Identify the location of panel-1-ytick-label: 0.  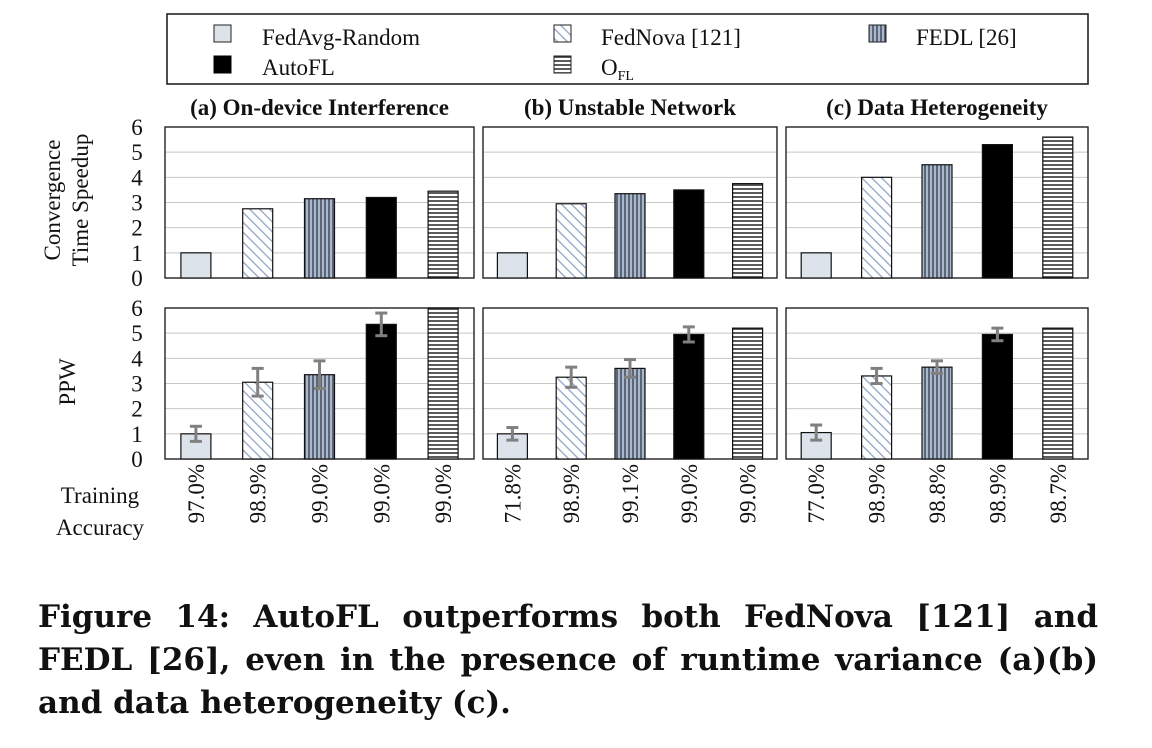
(137, 278).